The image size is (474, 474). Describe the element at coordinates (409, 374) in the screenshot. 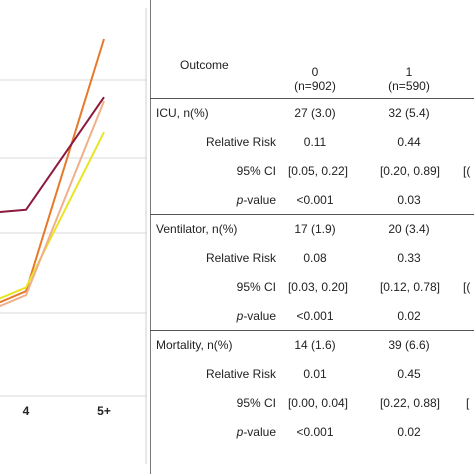

I see `cell-rr: 0.45` at that location.